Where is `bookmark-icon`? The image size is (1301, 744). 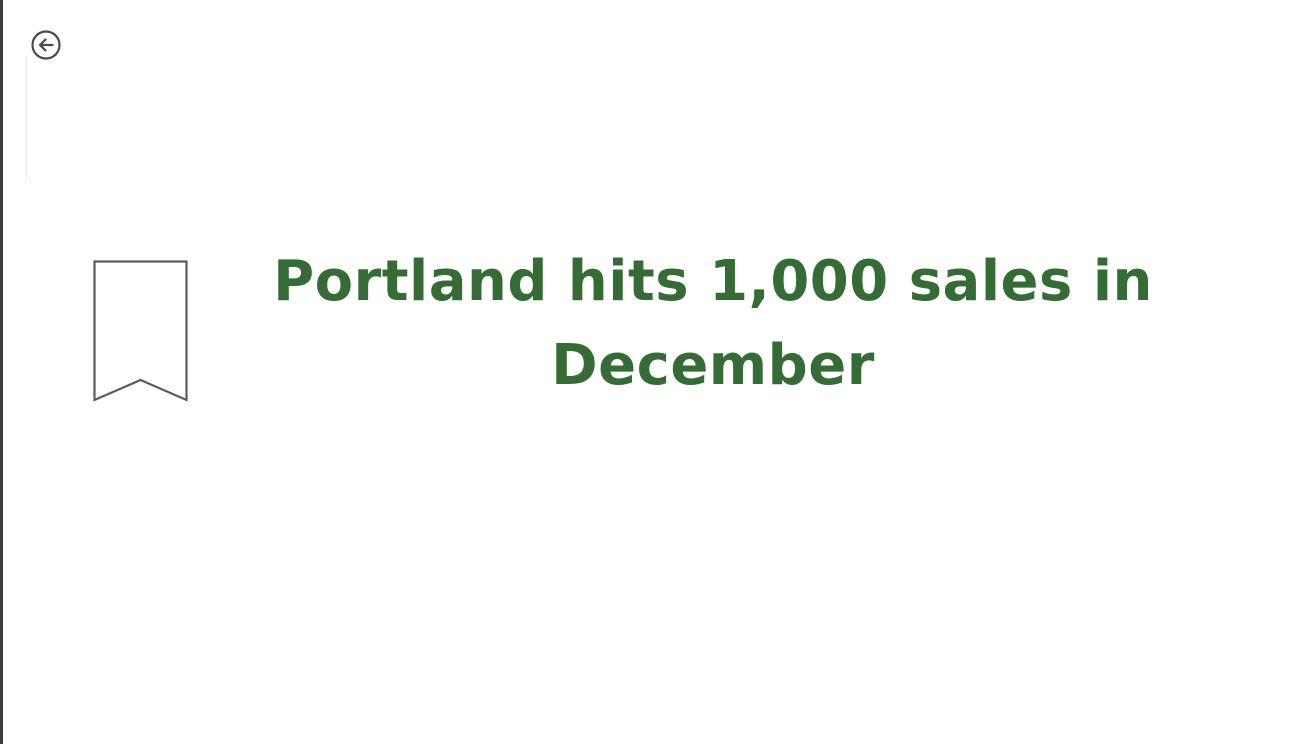 bookmark-icon is located at coordinates (140, 331).